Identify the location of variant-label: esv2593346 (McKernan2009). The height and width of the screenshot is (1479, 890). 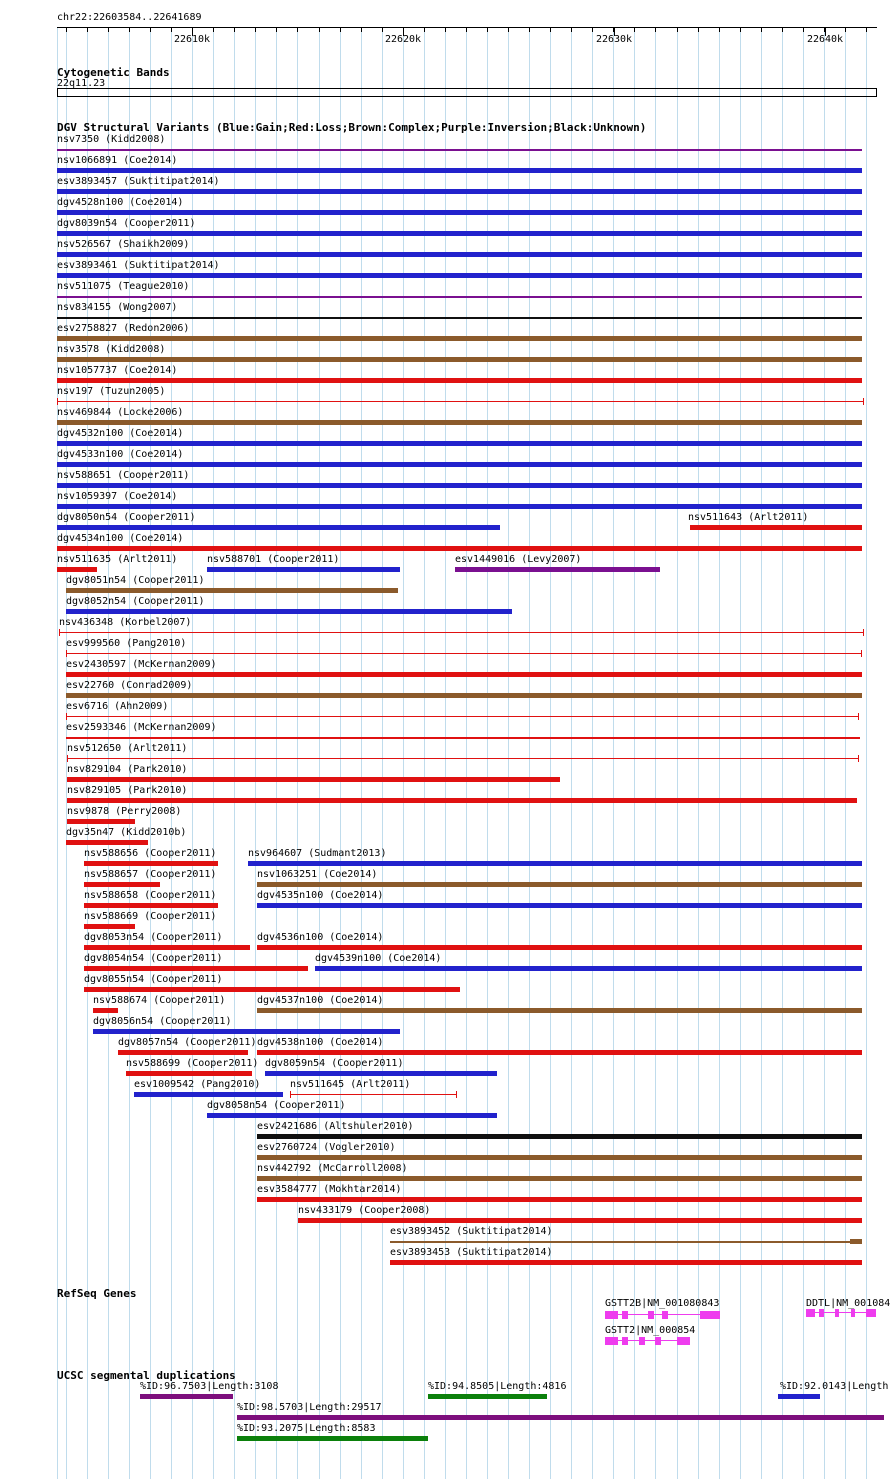
(141, 727).